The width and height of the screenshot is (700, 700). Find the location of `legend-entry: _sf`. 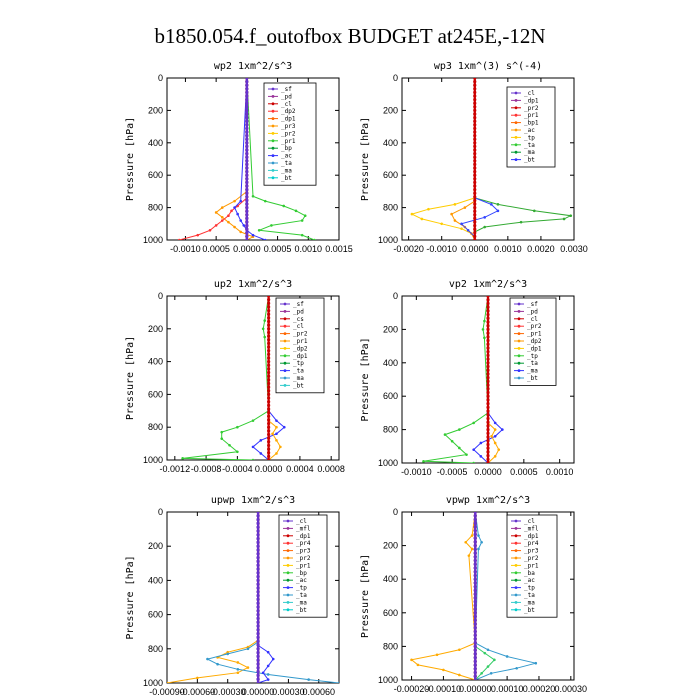

legend-entry: _sf is located at coordinates (532, 304).